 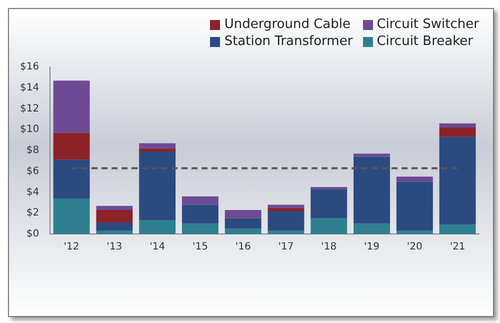 What do you see at coordinates (414, 247) in the screenshot?
I see `x-tick-label: '20` at bounding box center [414, 247].